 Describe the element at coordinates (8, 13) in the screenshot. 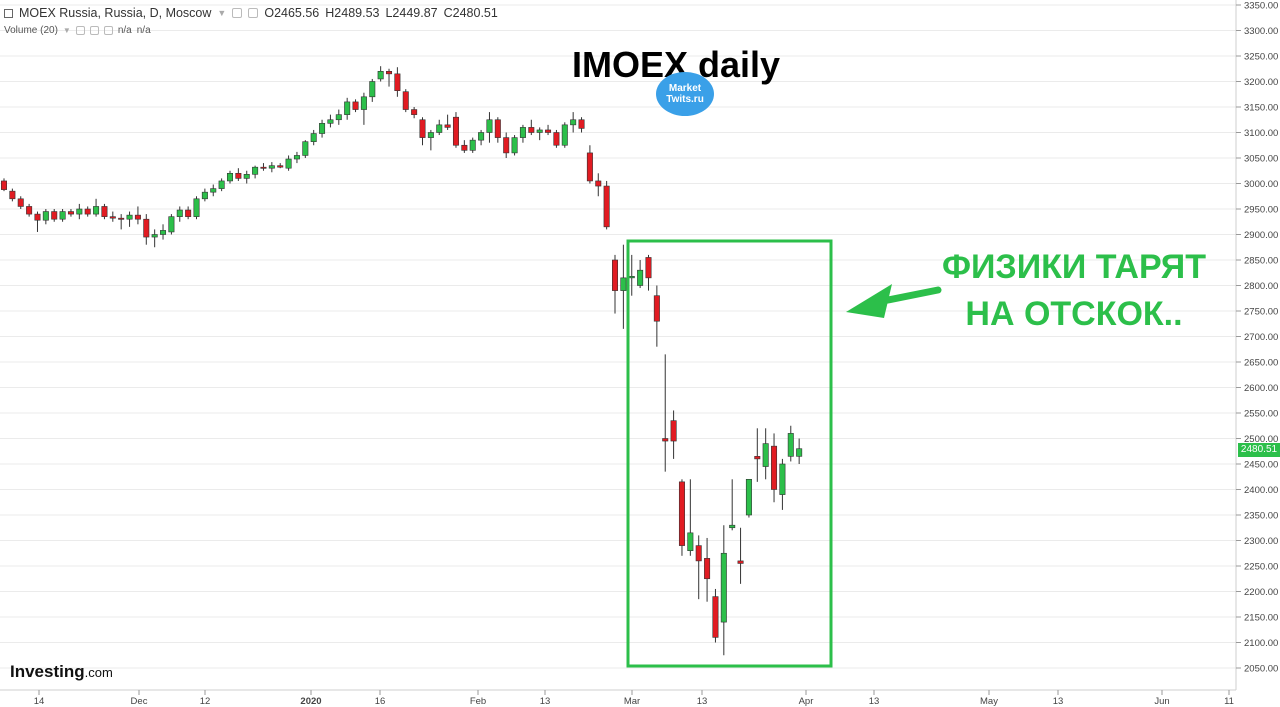

I see `collapse-icon` at that location.